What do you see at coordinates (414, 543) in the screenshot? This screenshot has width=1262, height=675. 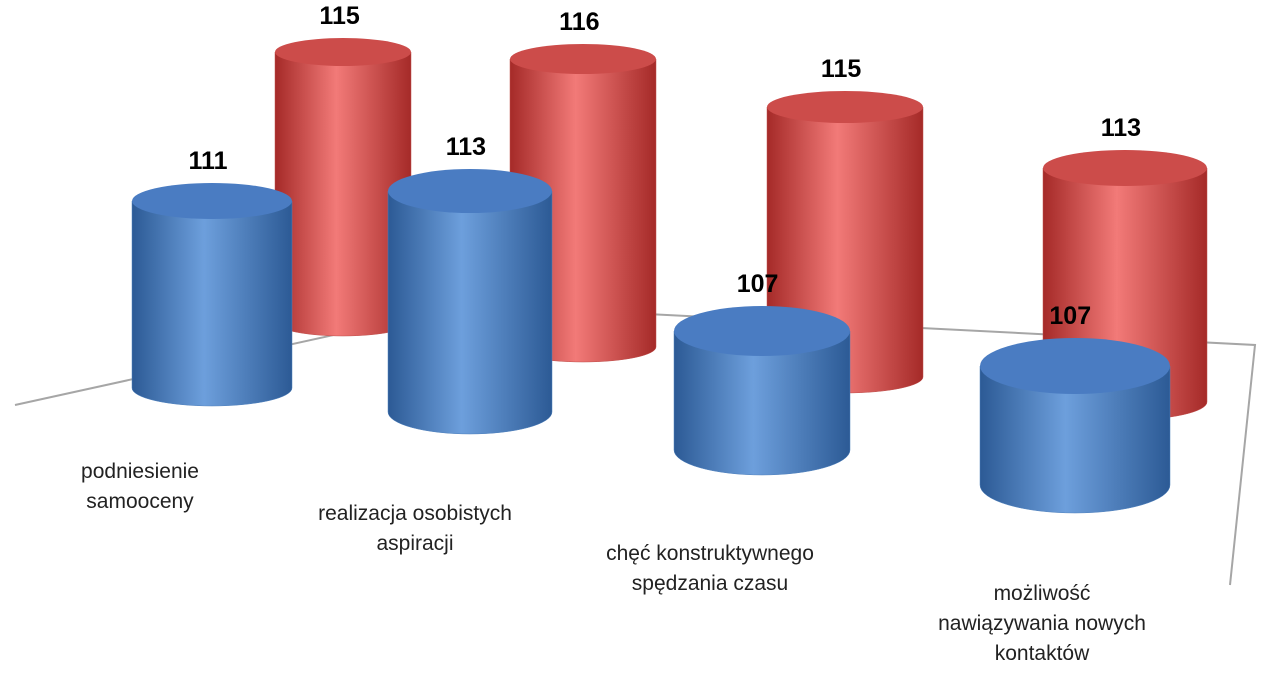 I see `x-tick-label: aspiracji` at bounding box center [414, 543].